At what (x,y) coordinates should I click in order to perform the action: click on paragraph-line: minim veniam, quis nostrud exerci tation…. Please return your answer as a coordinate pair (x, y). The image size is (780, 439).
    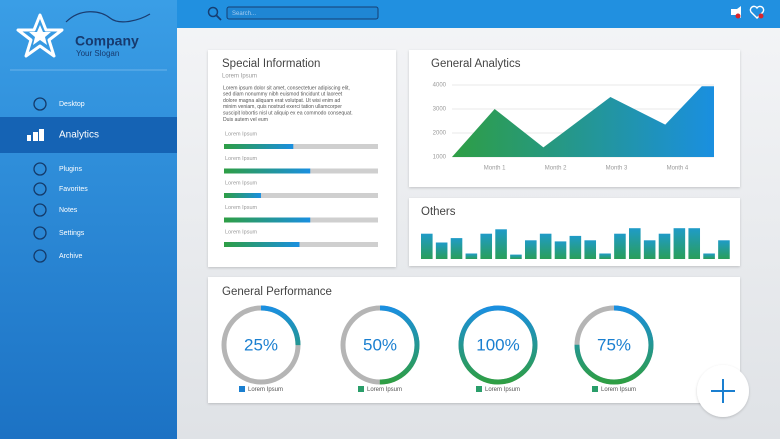
    Looking at the image, I should click on (282, 107).